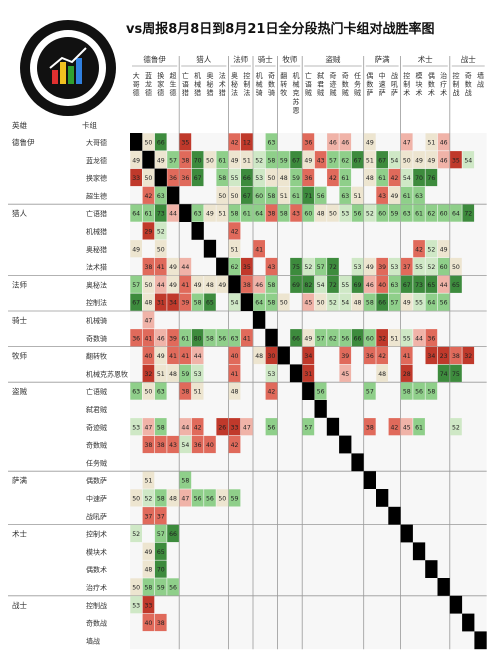  What do you see at coordinates (96, 302) in the screenshot?
I see `row-deck-label: 控制法` at bounding box center [96, 302].